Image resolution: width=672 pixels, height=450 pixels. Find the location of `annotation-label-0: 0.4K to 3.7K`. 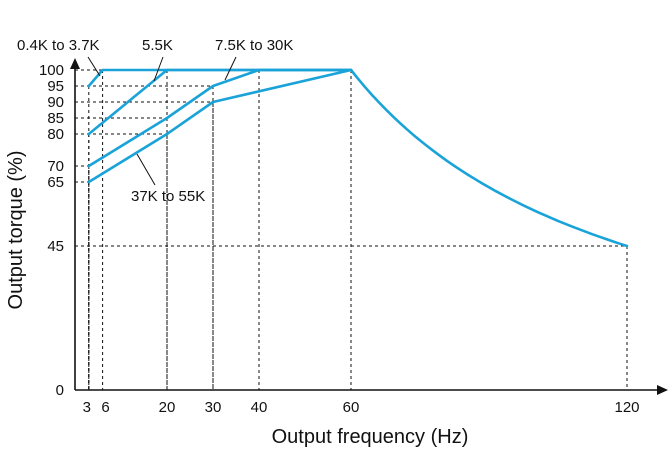

annotation-label-0: 0.4K to 3.7K is located at coordinates (58, 45).